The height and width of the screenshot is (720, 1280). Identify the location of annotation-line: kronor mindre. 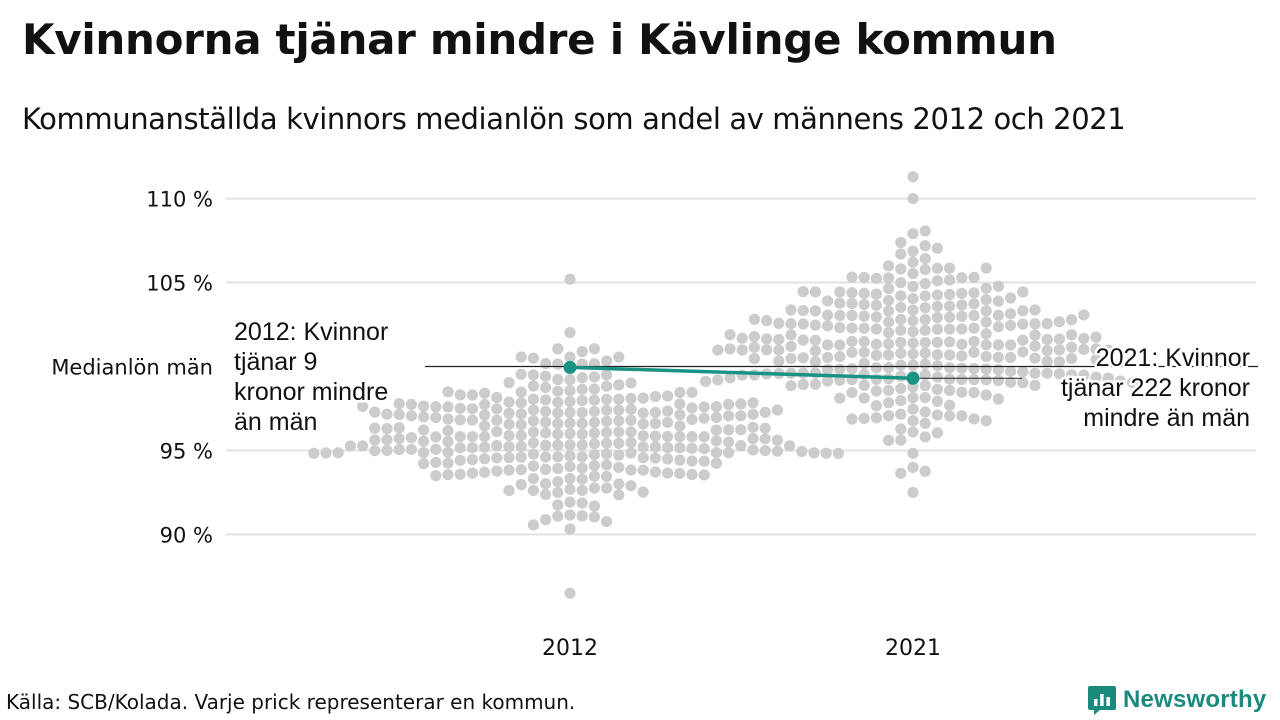
(311, 392).